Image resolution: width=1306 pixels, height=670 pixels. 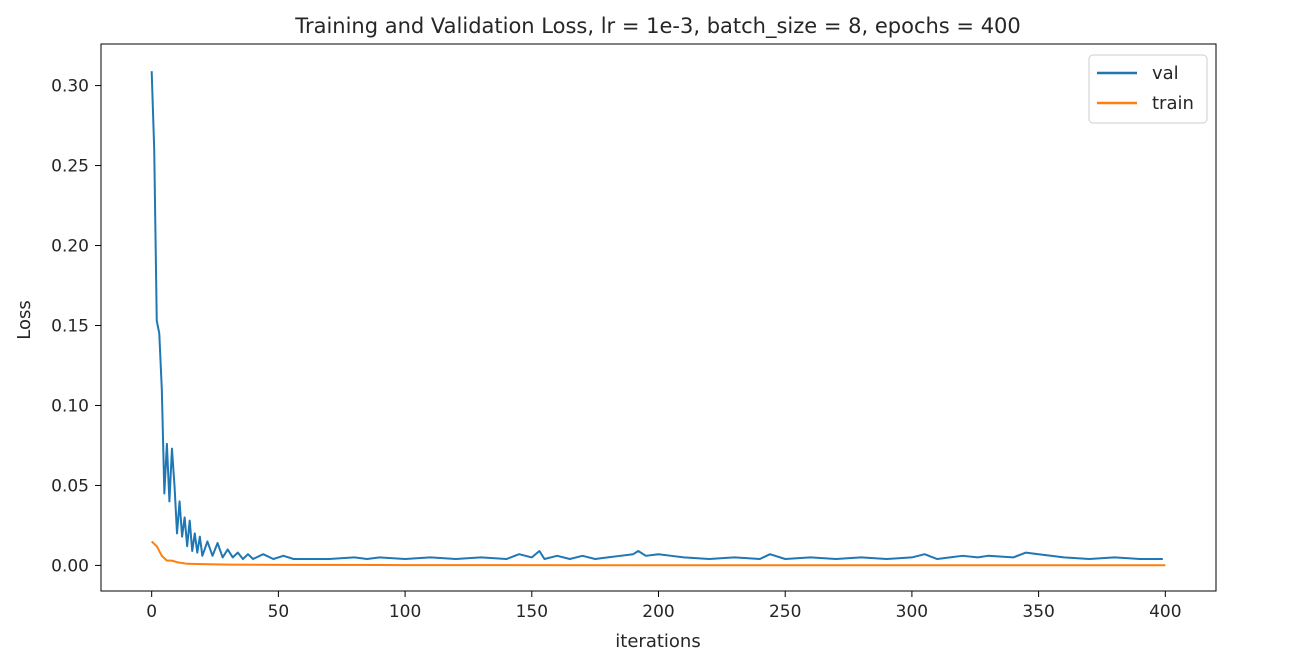 What do you see at coordinates (405, 612) in the screenshot?
I see `x-tick-label: 100` at bounding box center [405, 612].